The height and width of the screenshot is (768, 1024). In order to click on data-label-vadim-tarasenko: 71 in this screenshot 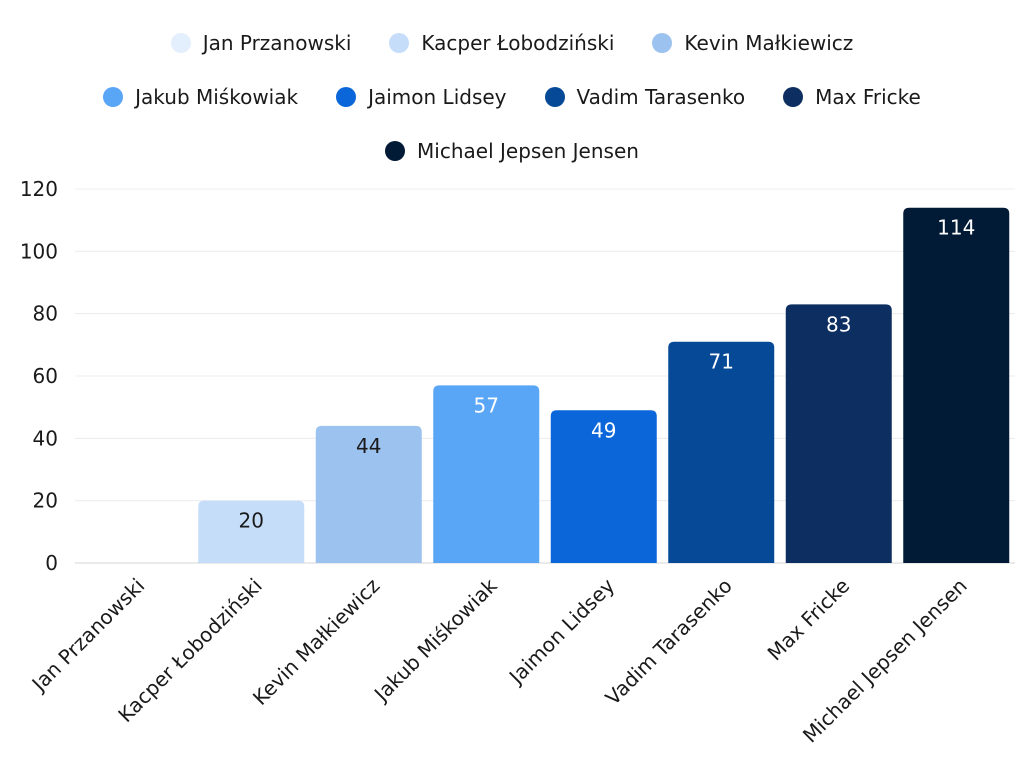, I will do `click(721, 362)`.